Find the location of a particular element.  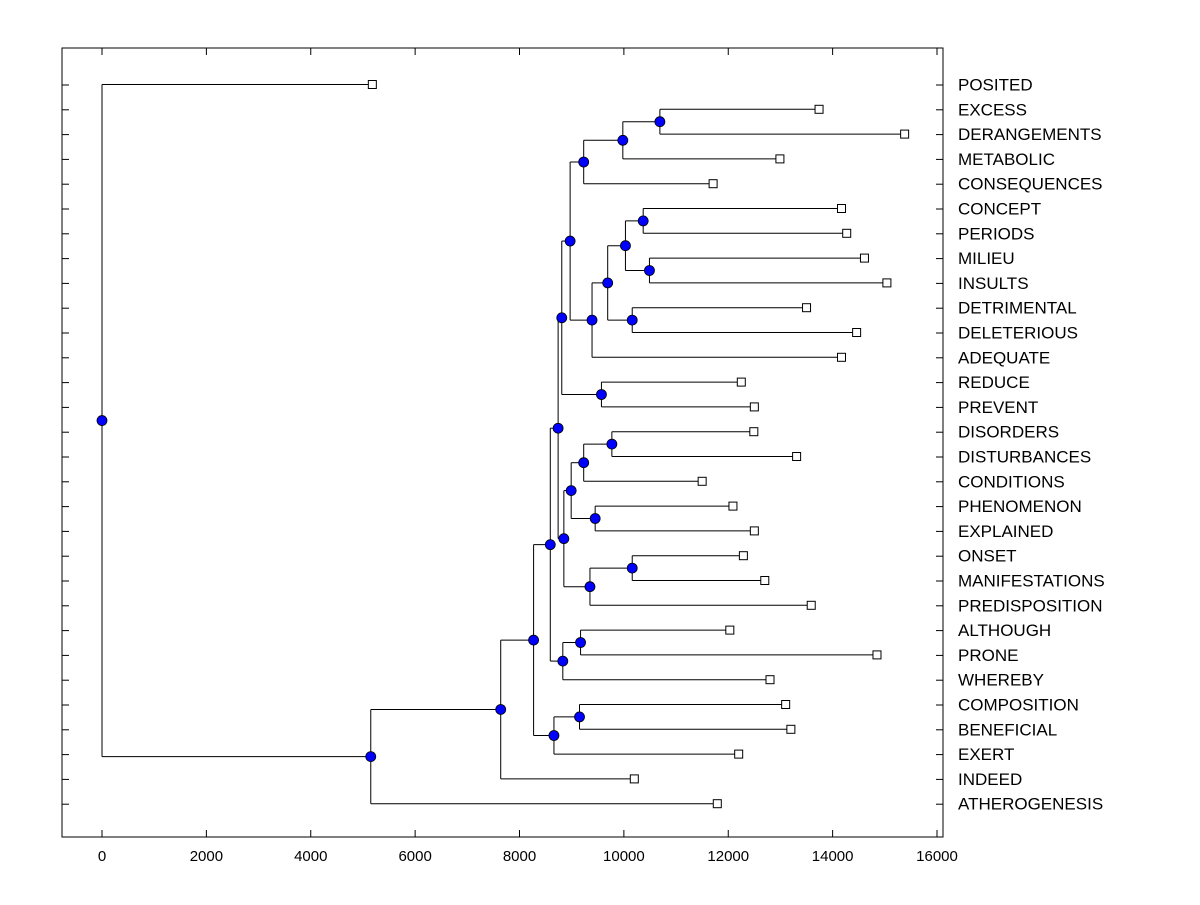

leaf-marker-periods is located at coordinates (847, 233).